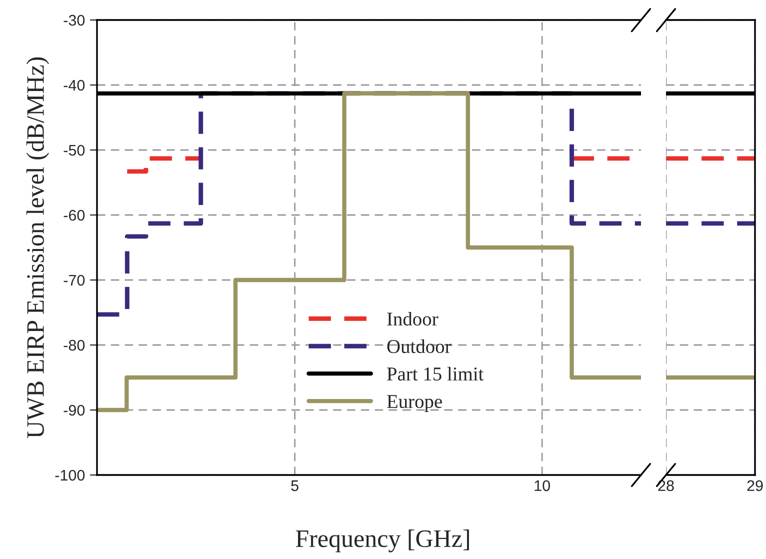  I want to click on x-axis-title: Frequency [GHz], so click(382, 541).